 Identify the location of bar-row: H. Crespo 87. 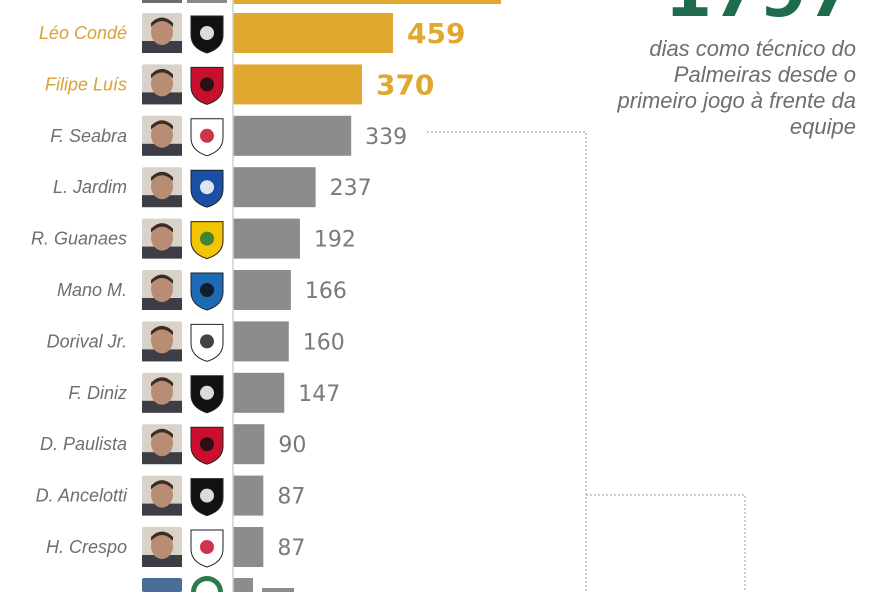
(175, 547).